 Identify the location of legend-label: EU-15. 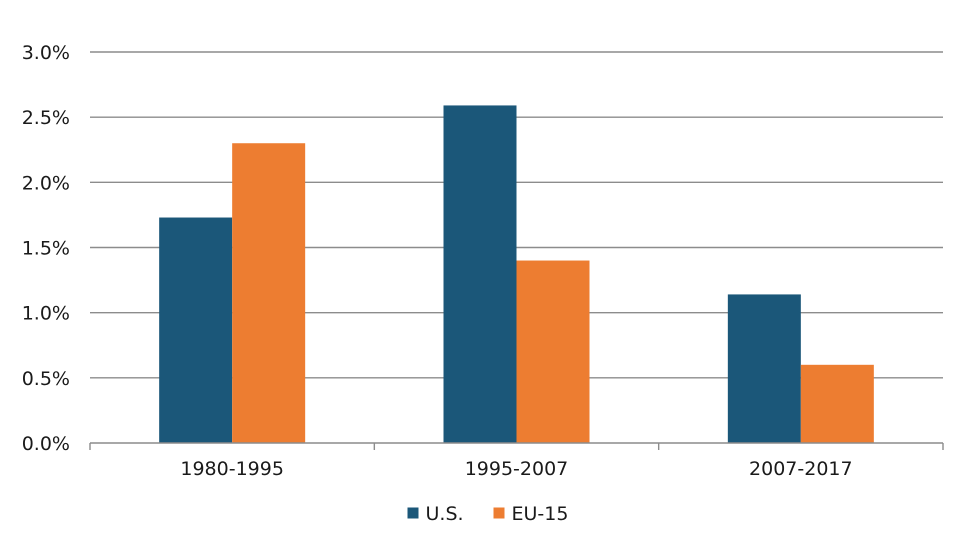
(540, 514).